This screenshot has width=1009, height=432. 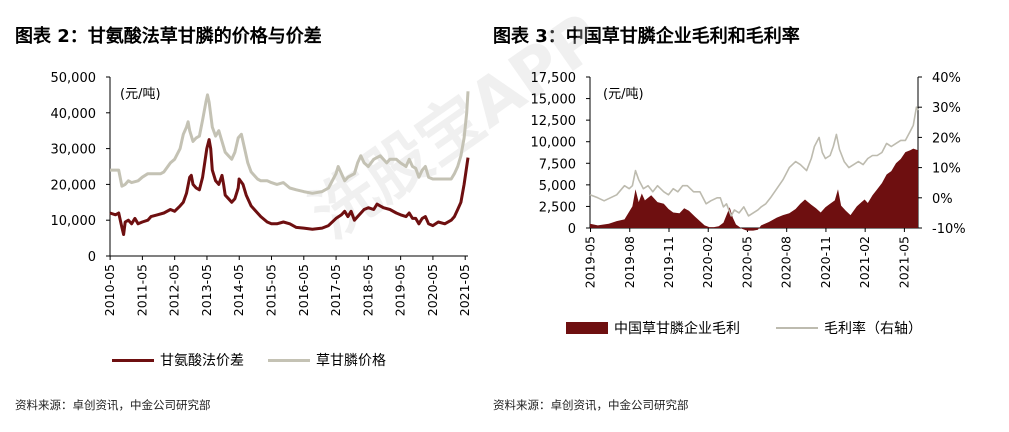 I want to click on margin-rate-line, so click(x=754, y=161).